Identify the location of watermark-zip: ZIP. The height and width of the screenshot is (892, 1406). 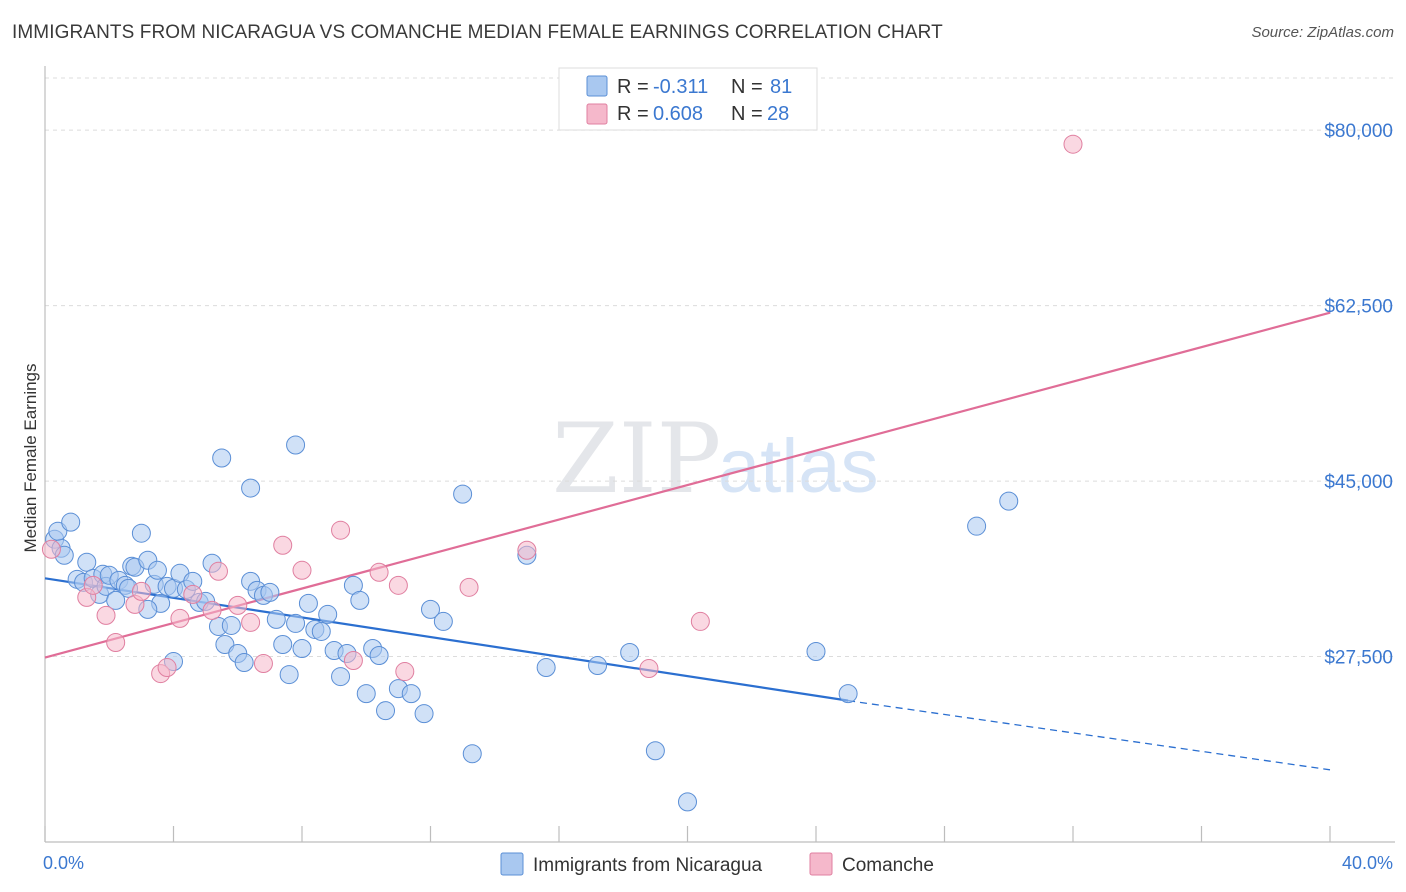
(636, 459).